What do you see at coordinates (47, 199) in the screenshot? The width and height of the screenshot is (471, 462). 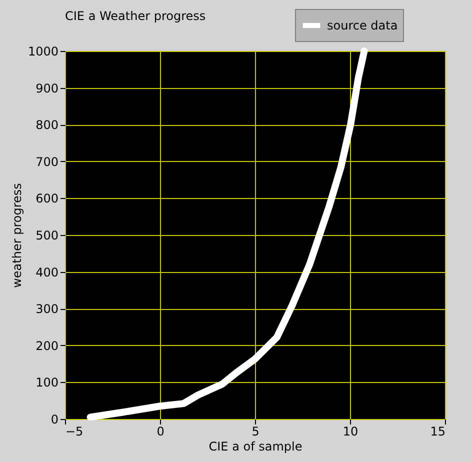 I see `y-tick-label: 600` at bounding box center [47, 199].